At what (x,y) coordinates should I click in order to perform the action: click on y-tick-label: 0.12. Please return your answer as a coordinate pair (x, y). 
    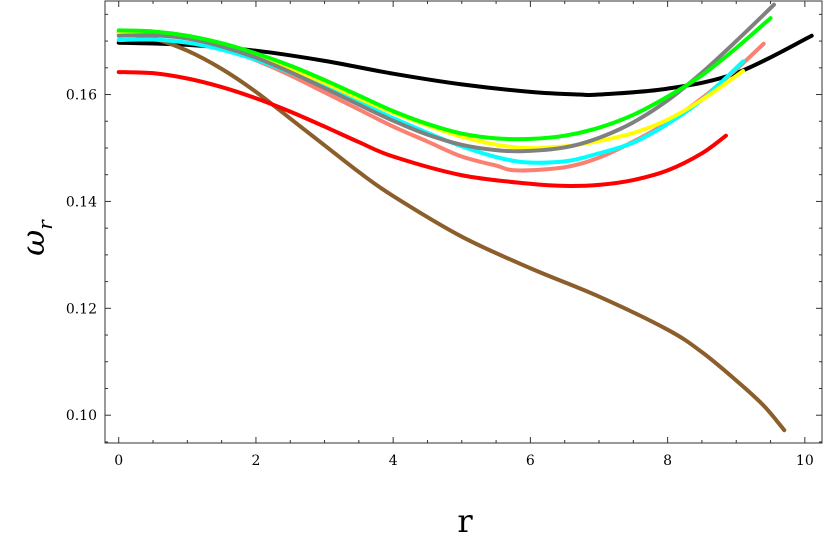
    Looking at the image, I should click on (81, 309).